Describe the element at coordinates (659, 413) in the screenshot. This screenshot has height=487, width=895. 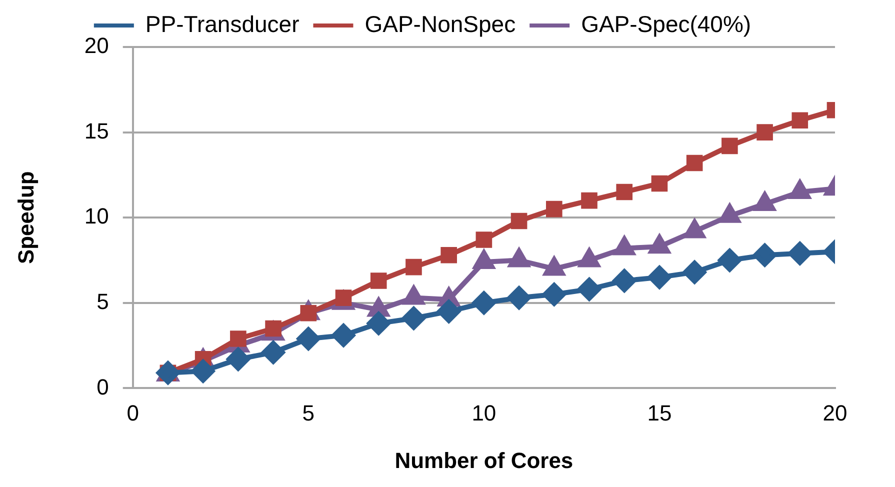
I see `x-tick-label: 15` at that location.